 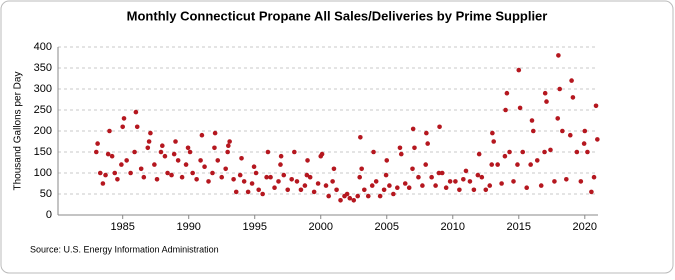 I want to click on y-tick-label: 150, so click(x=43, y=152).